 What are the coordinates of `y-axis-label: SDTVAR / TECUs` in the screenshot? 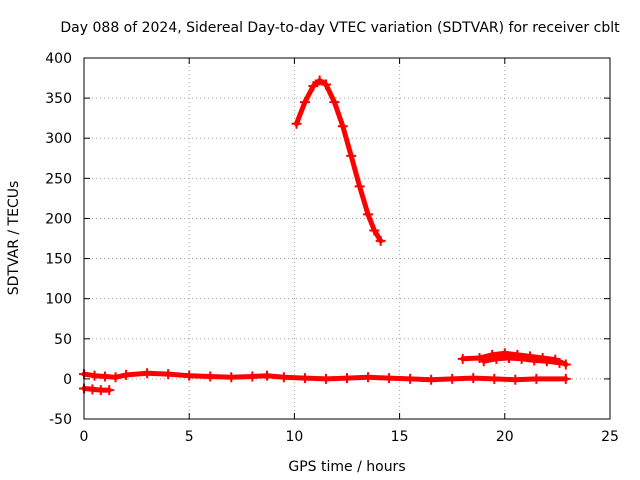 It's located at (14, 238).